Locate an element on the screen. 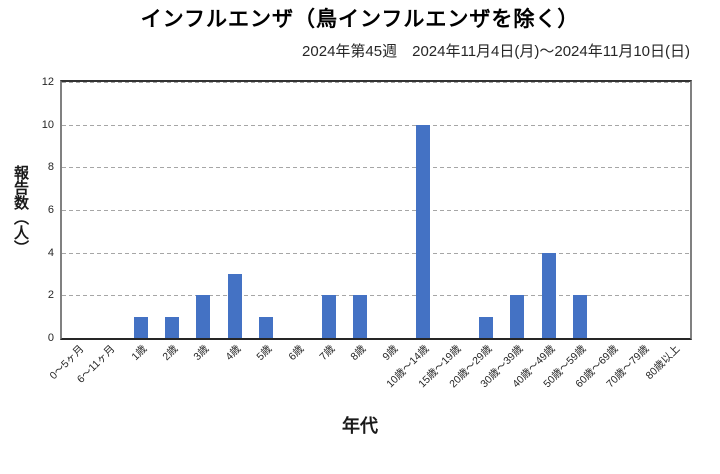 This screenshot has width=720, height=474. y-tick-label-6: 6 is located at coordinates (50, 210).